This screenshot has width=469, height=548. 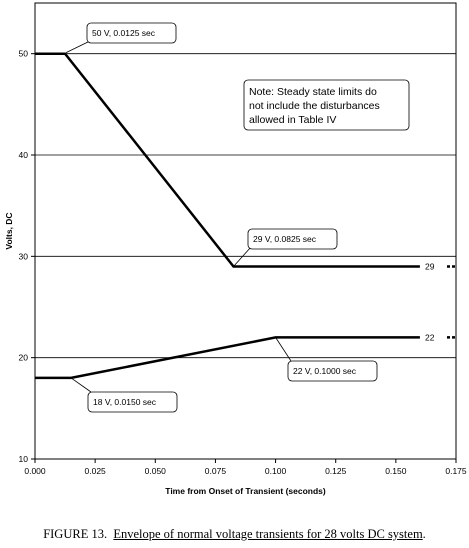 What do you see at coordinates (285, 239) in the screenshot?
I see `annotation-label: 29 V, 0.0825 sec` at bounding box center [285, 239].